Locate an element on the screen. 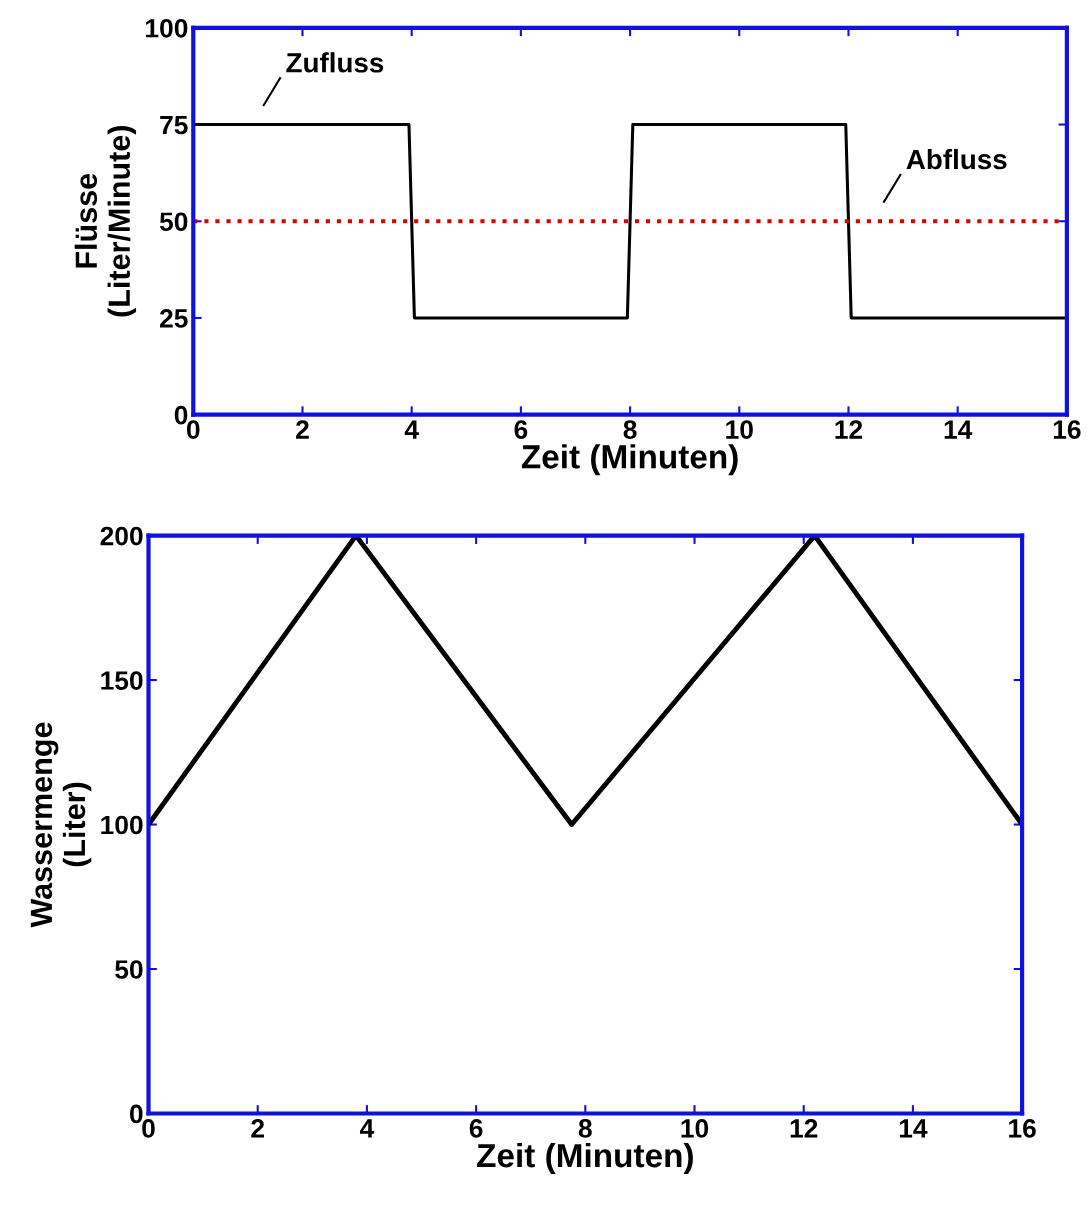 The height and width of the screenshot is (1209, 1092). y-axis-title: Flüsse (Liter/Minute) is located at coordinates (105, 221).